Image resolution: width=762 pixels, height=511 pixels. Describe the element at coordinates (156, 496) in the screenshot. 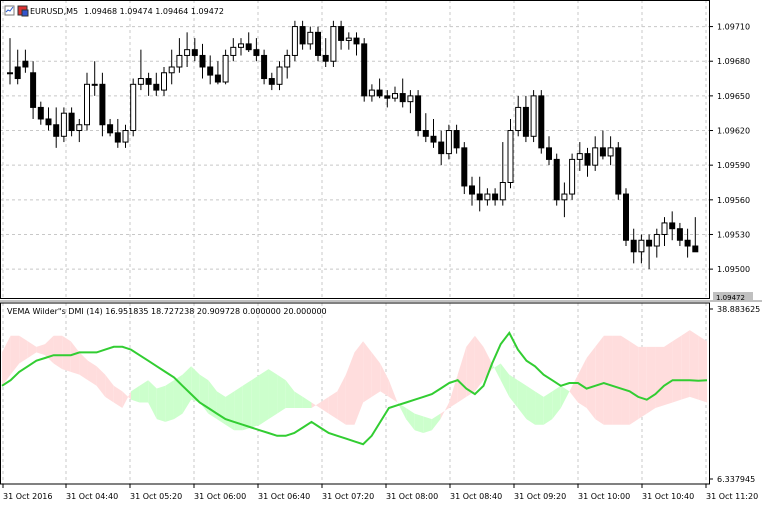

I see `time-tick-label: 31 Oct 05:20` at that location.